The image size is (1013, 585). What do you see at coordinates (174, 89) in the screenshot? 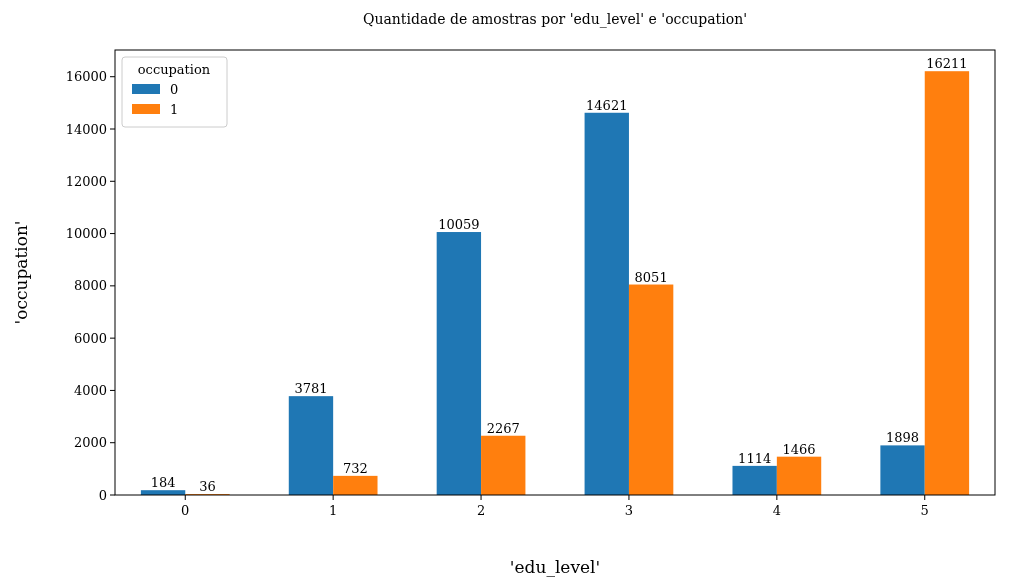
I see `legend-label: 0` at bounding box center [174, 89].